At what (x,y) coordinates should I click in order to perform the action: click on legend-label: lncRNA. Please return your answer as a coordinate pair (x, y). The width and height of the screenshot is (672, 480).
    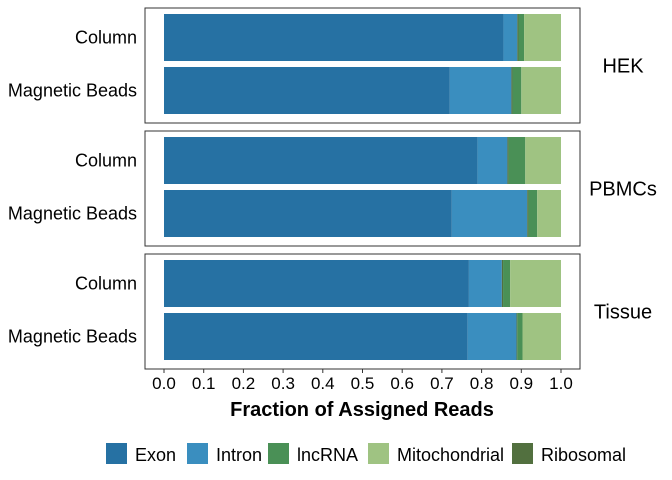
    Looking at the image, I should click on (327, 455).